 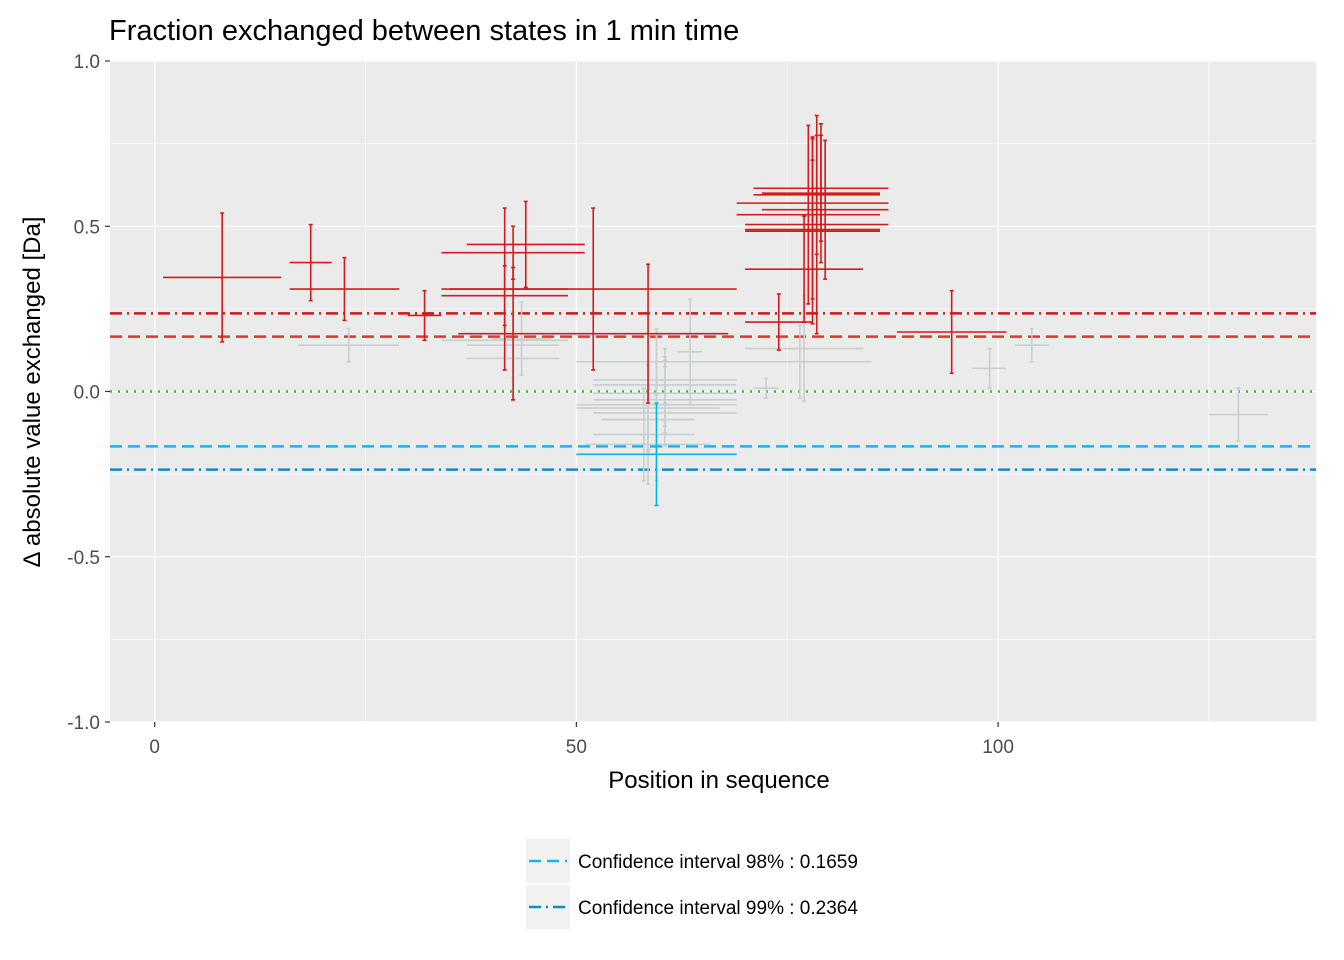 I want to click on reference-lines, so click(x=713, y=391).